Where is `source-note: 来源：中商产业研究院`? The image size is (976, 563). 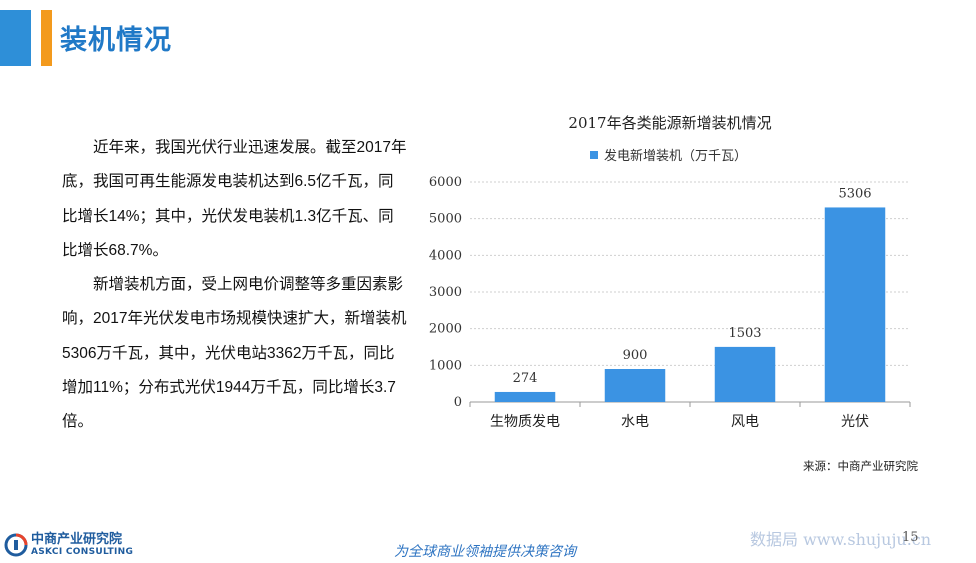 source-note: 来源：中商产业研究院 is located at coordinates (860, 466).